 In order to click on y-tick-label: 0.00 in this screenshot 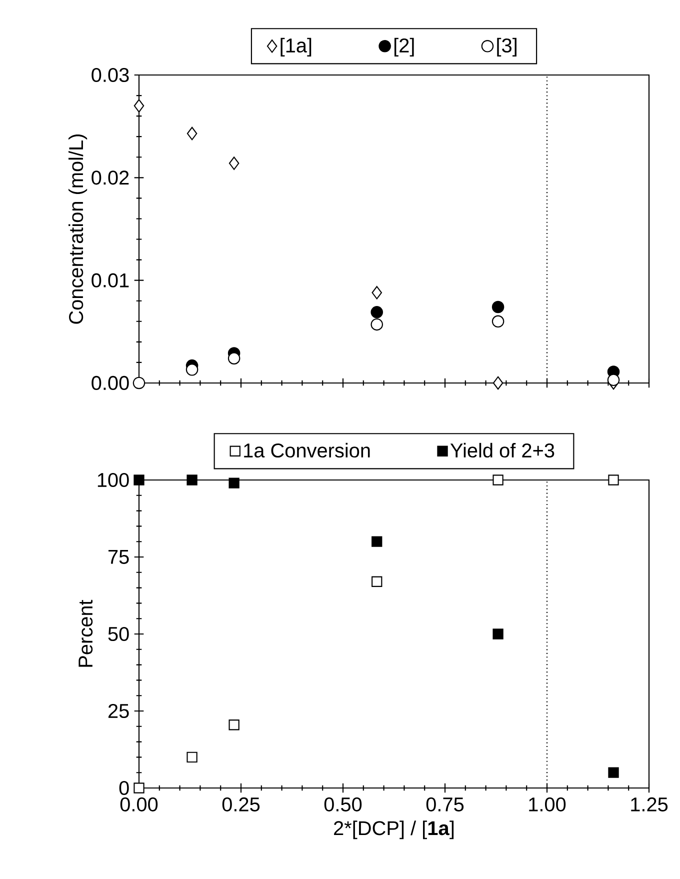, I will do `click(110, 383)`.